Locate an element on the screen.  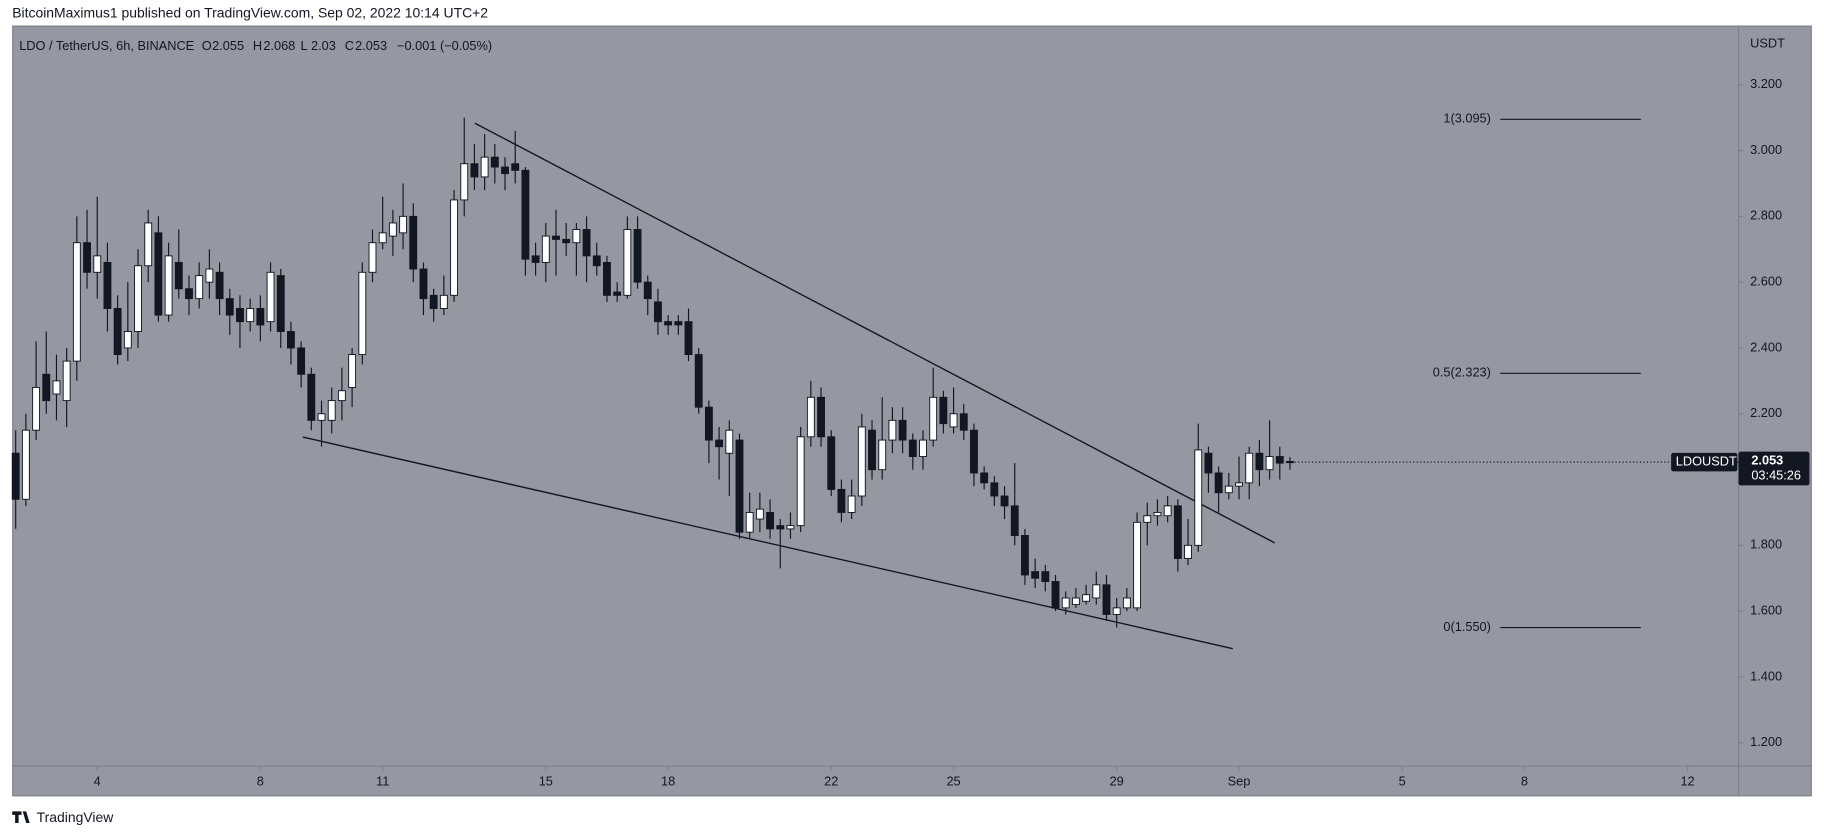
y-tick-label: 2.600 is located at coordinates (1766, 281).